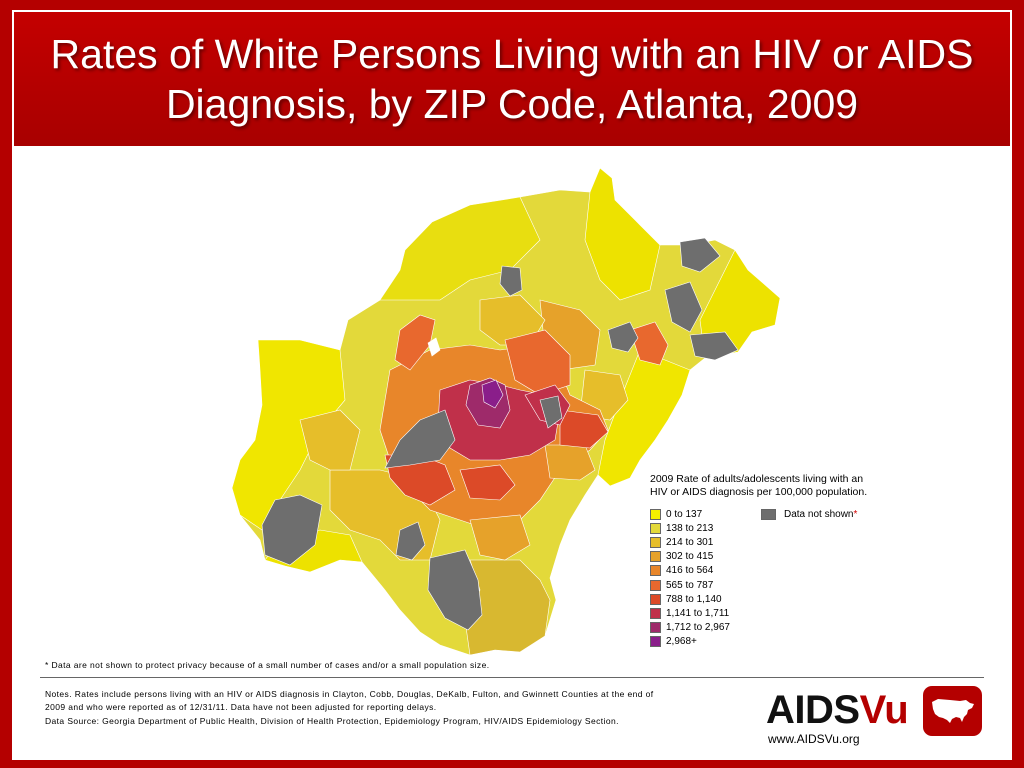  What do you see at coordinates (690, 542) in the screenshot?
I see `legend-label: 214 to 301` at bounding box center [690, 542].